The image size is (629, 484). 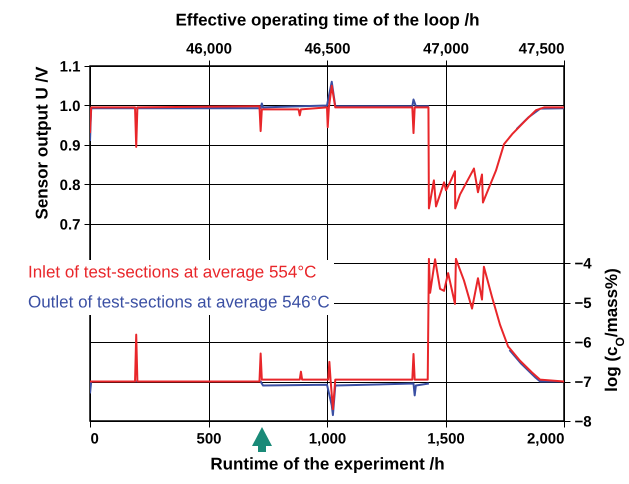 What do you see at coordinates (42, 143) in the screenshot?
I see `y-axis-title: Sensor output U /V` at bounding box center [42, 143].